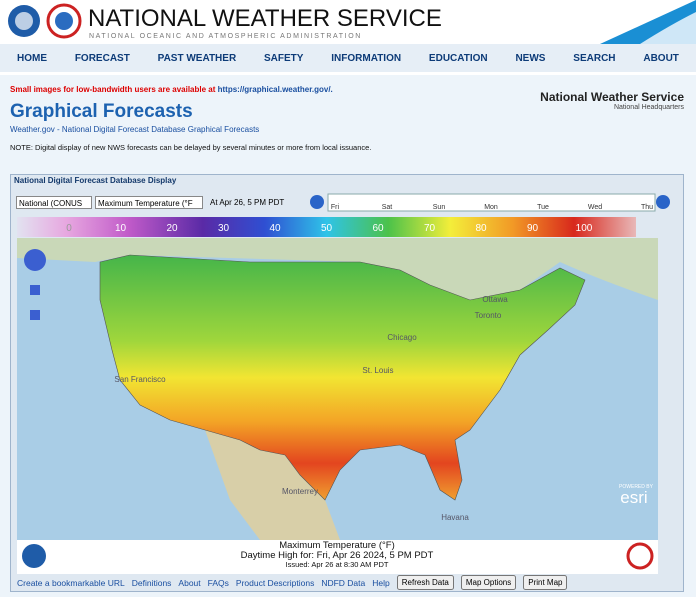 This screenshot has height=597, width=696. I want to click on time-label: At Apr 26, 5 PM PDT, so click(247, 202).